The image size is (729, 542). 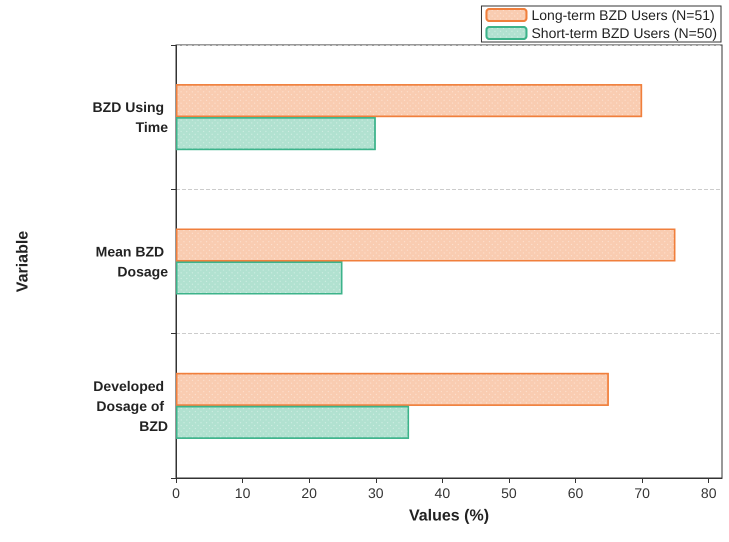 What do you see at coordinates (442, 493) in the screenshot?
I see `x-tick-label: 40` at bounding box center [442, 493].